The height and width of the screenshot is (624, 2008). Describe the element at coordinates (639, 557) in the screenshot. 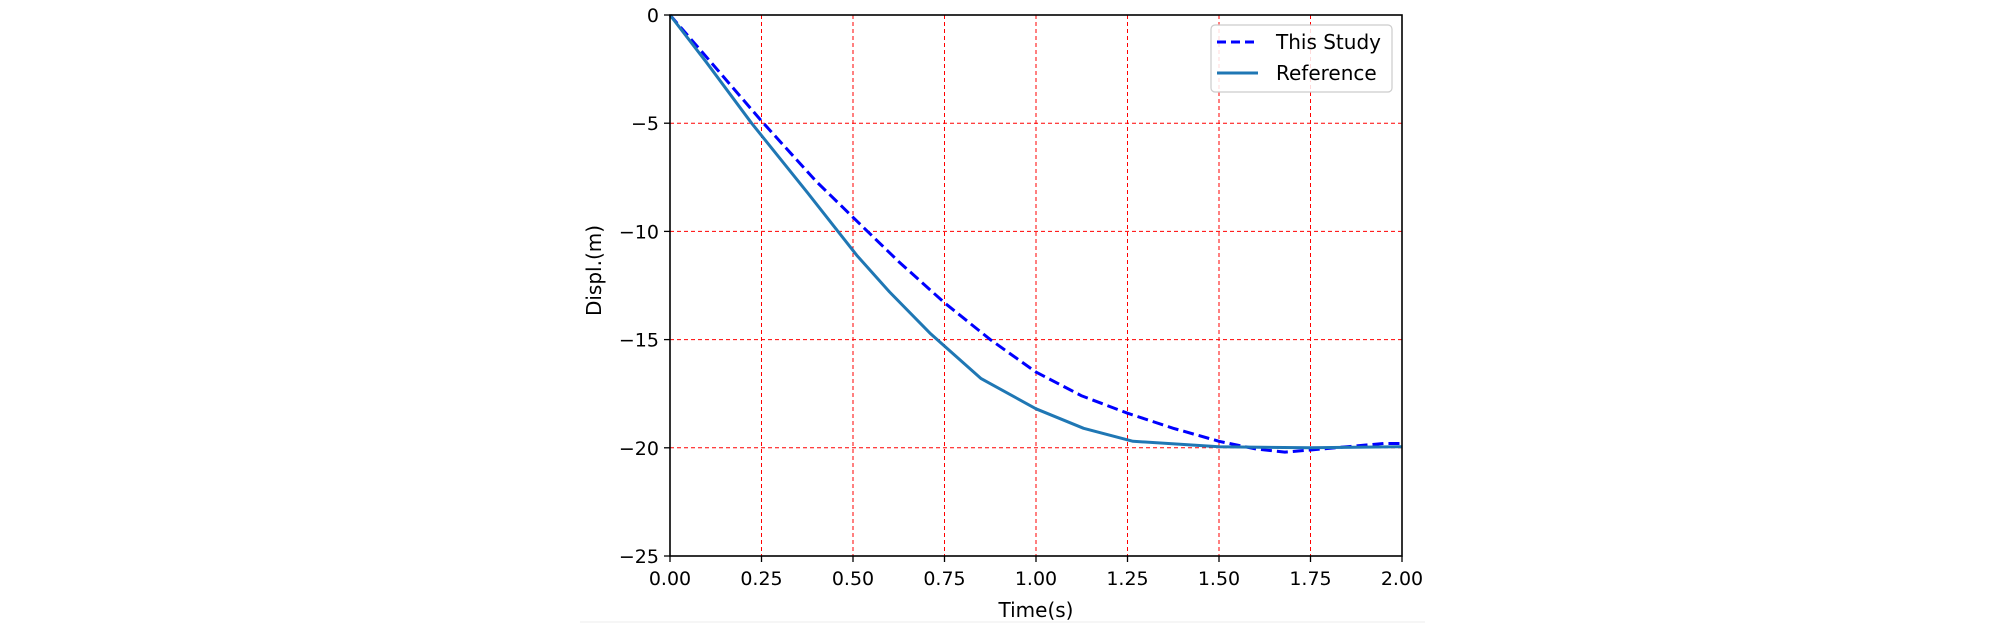

I see `y-tick-label: −25` at that location.